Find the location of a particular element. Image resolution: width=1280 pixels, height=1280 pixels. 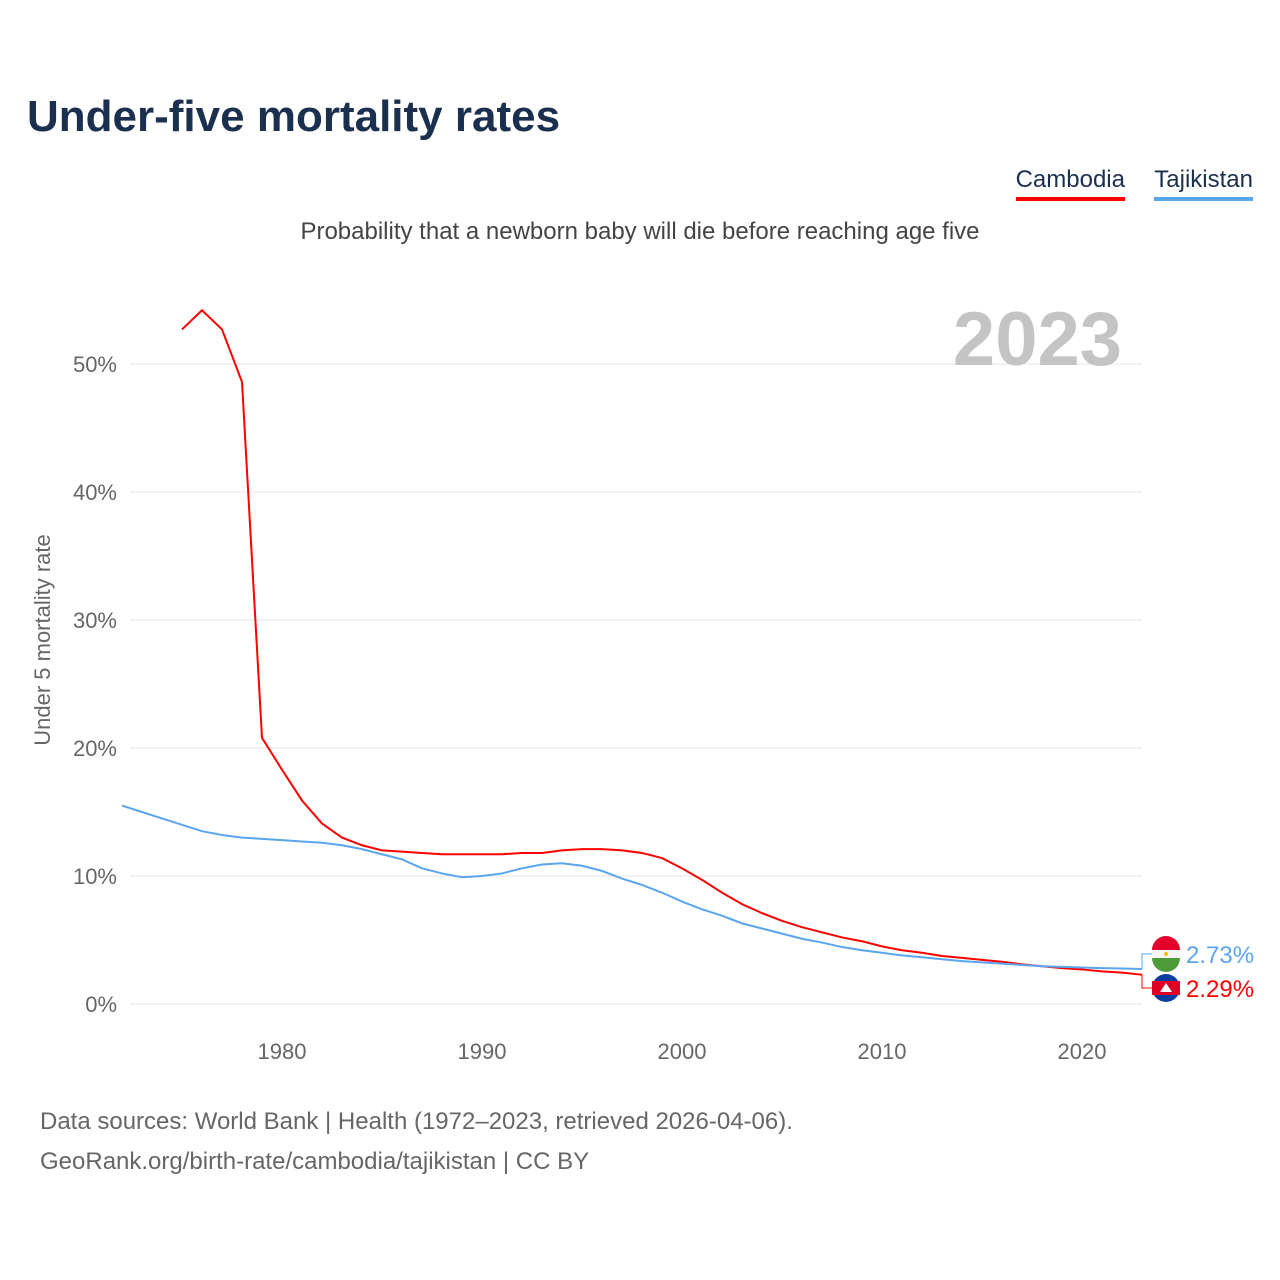

y-tick-label: 50% is located at coordinates (95, 364).